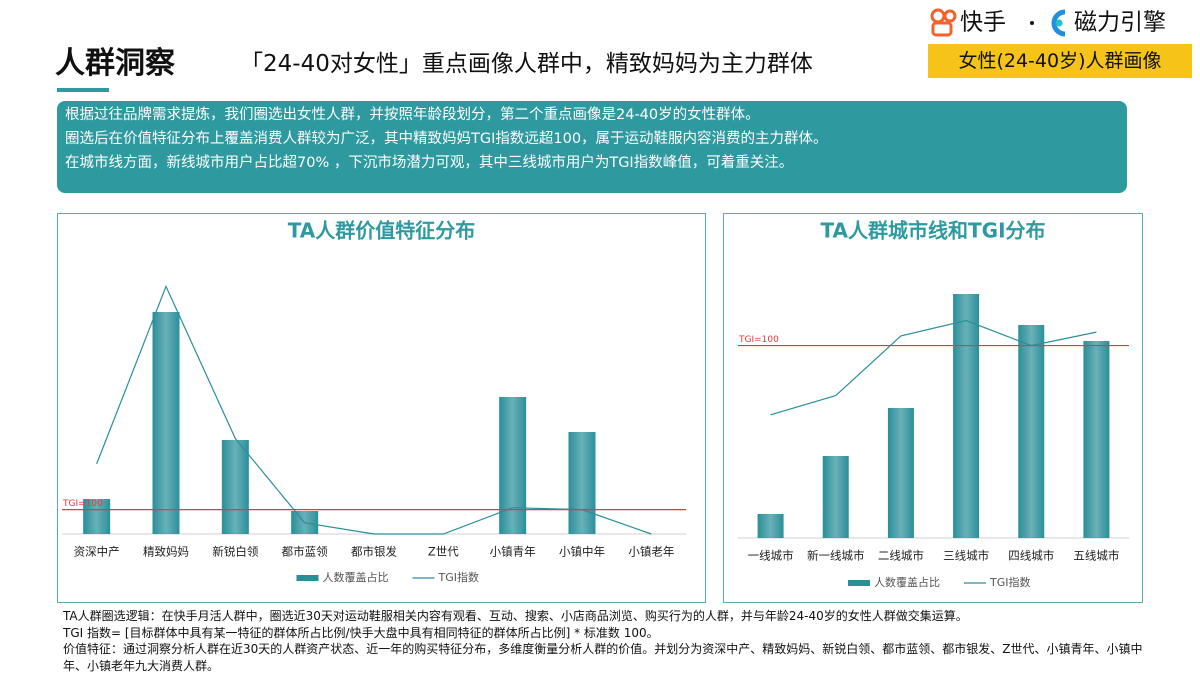 This screenshot has height=675, width=1200. What do you see at coordinates (305, 552) in the screenshot?
I see `x-tick-label: 都市蓝领` at bounding box center [305, 552].